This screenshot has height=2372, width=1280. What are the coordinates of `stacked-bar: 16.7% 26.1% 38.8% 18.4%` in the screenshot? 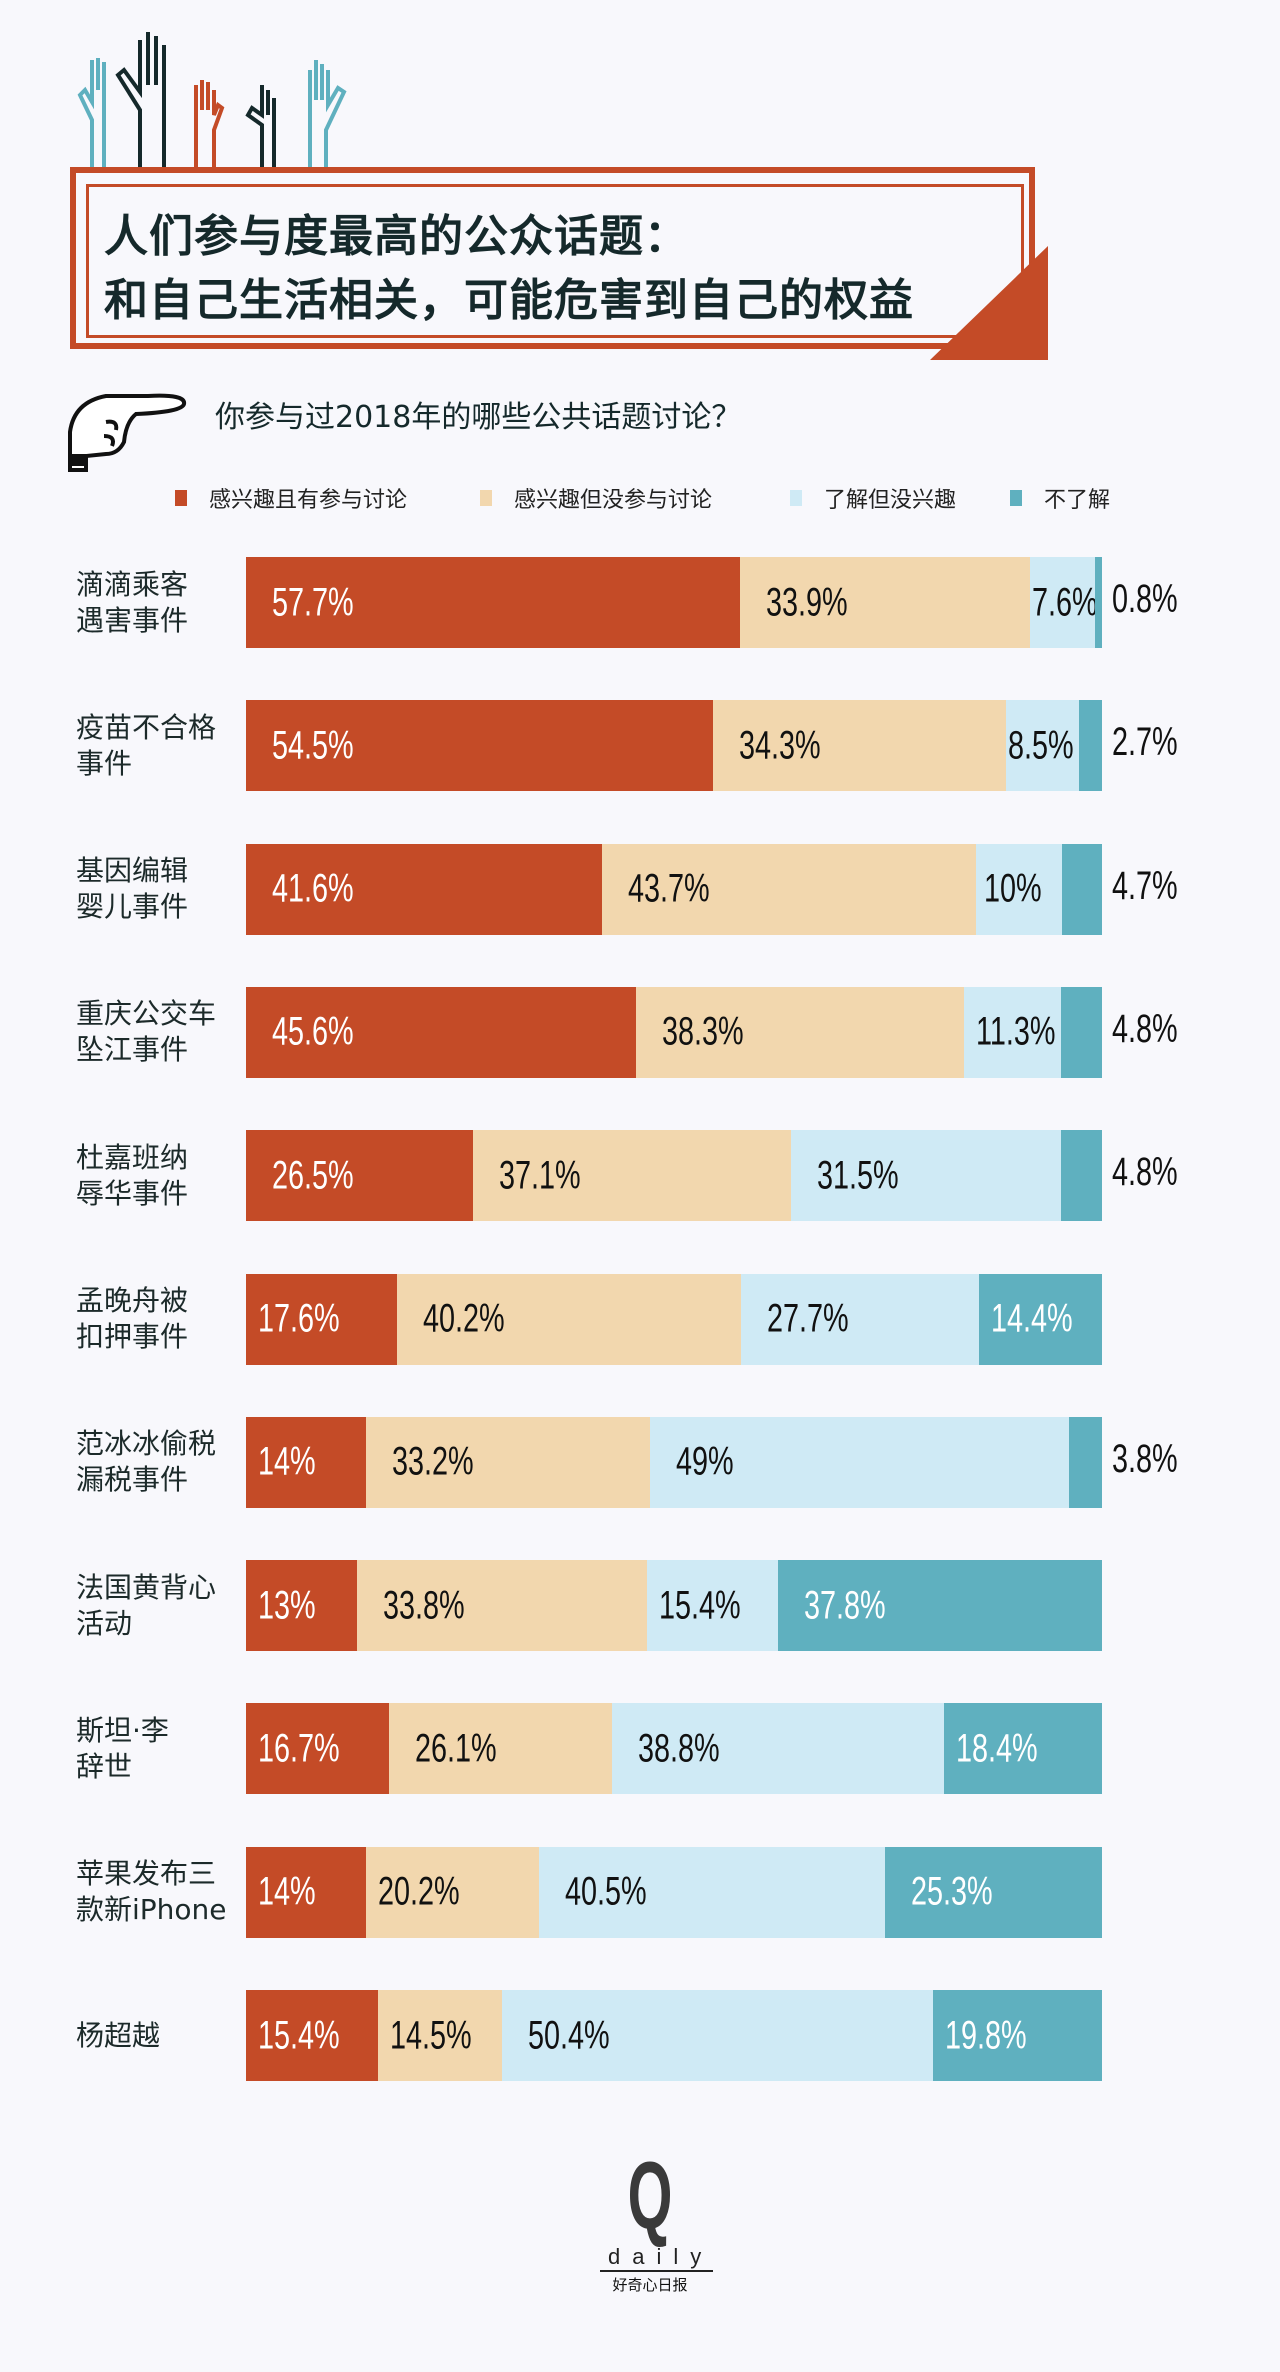 It's located at (674, 1749).